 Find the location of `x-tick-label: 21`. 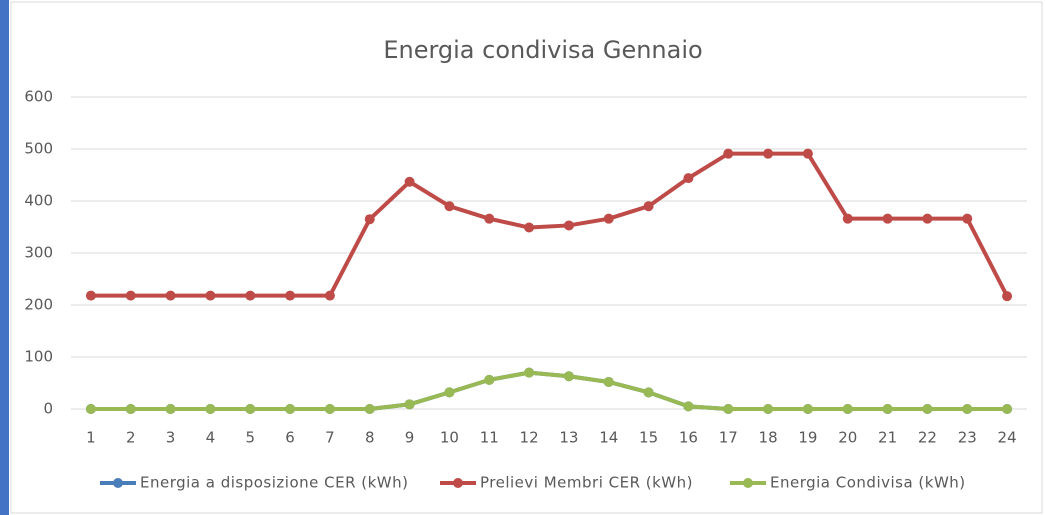

x-tick-label: 21 is located at coordinates (887, 438).